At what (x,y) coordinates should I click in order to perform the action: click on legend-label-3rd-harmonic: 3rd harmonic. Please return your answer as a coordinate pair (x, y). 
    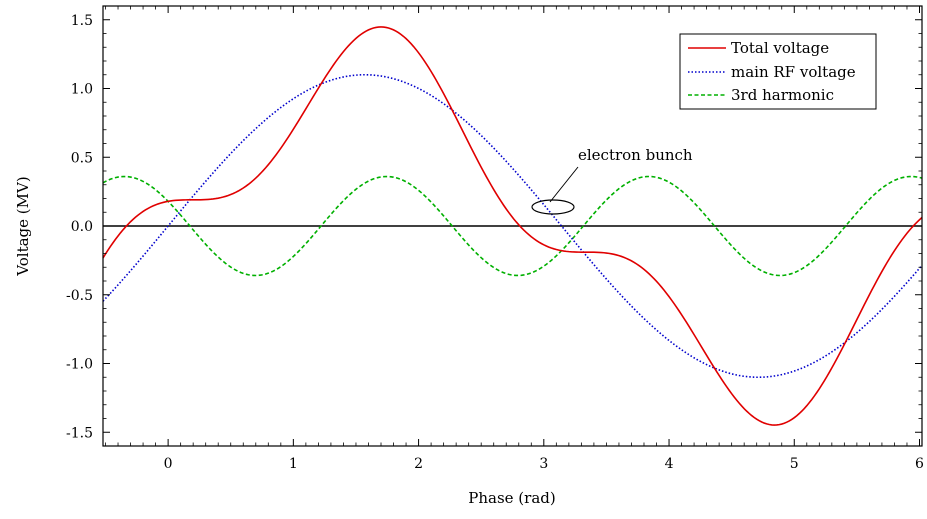
    Looking at the image, I should click on (782, 95).